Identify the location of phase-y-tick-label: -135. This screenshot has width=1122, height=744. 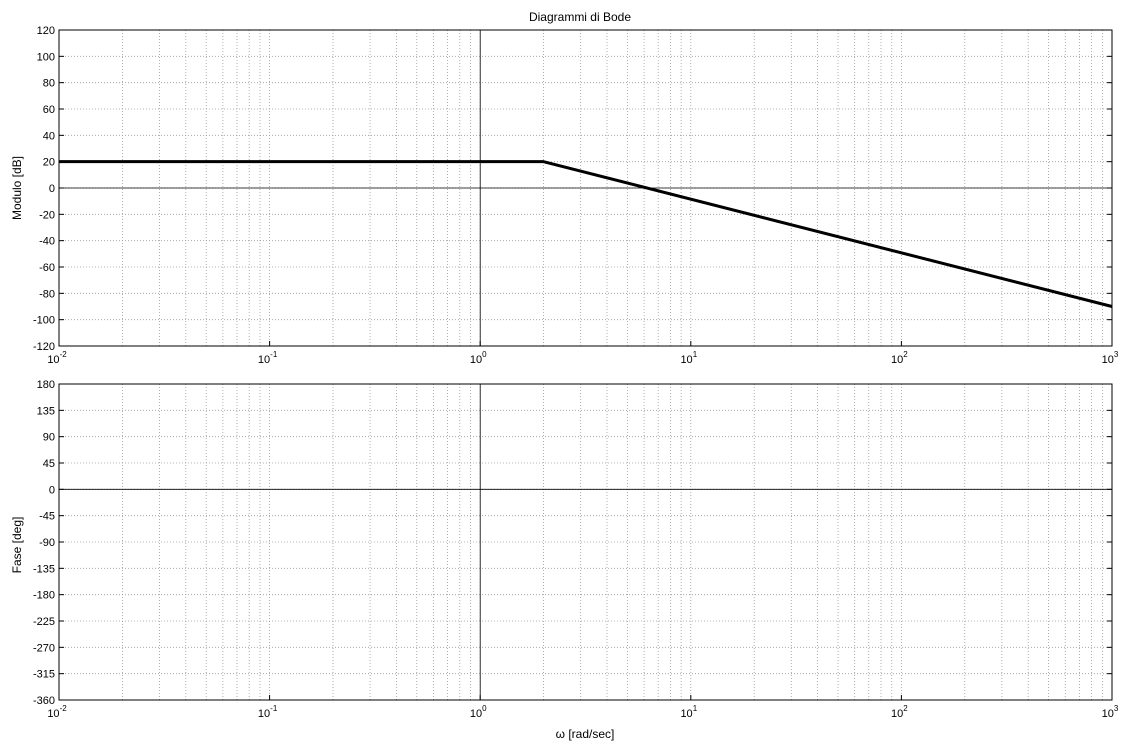
(44, 569).